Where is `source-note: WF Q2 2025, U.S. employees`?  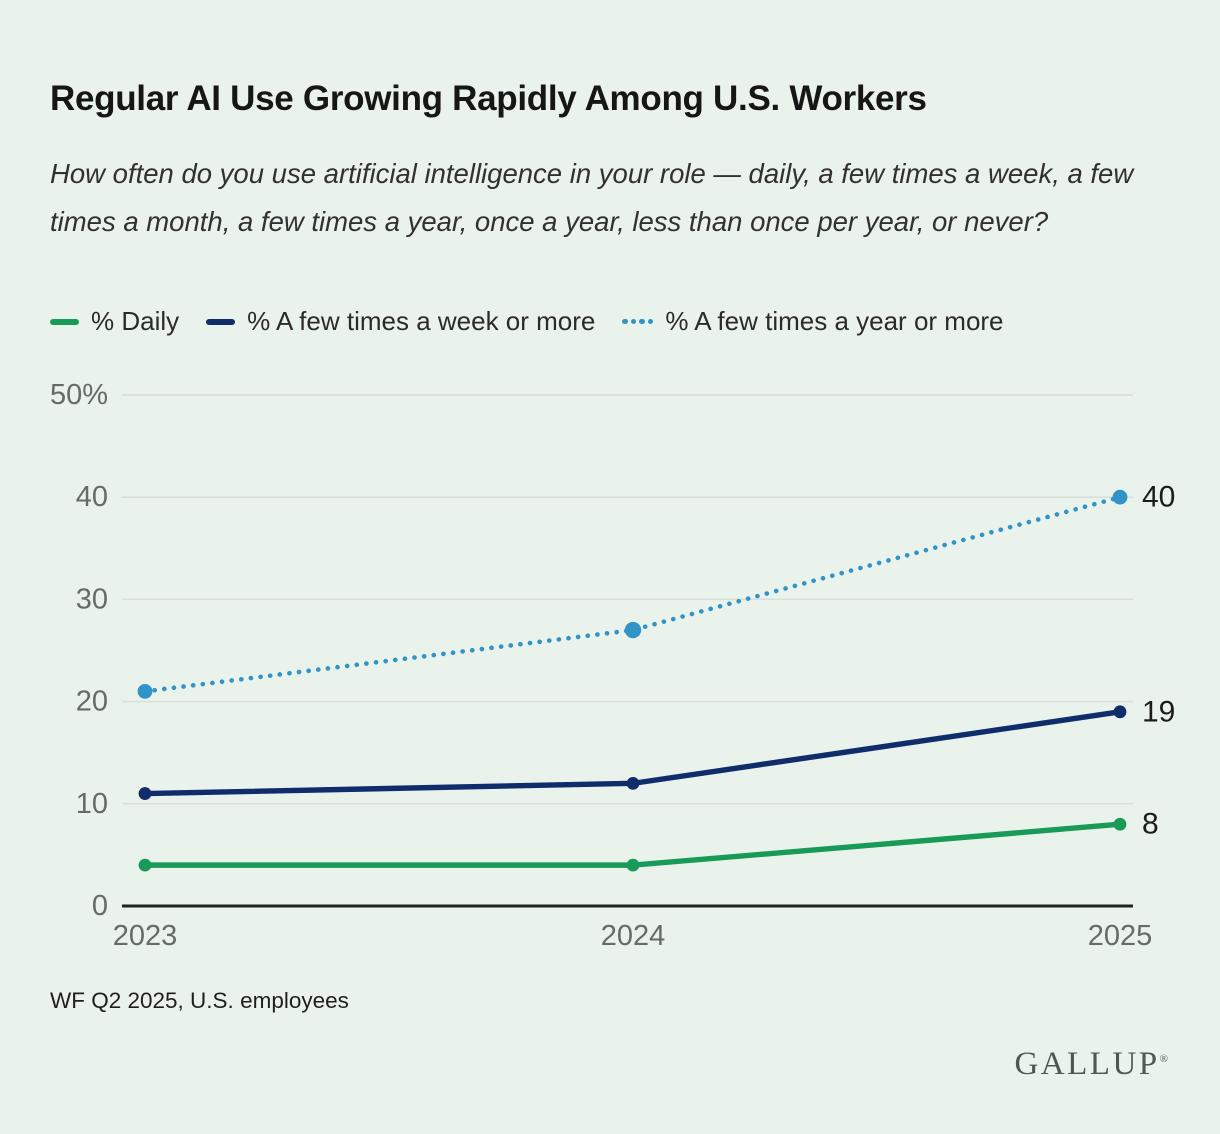
source-note: WF Q2 2025, U.S. employees is located at coordinates (199, 1000).